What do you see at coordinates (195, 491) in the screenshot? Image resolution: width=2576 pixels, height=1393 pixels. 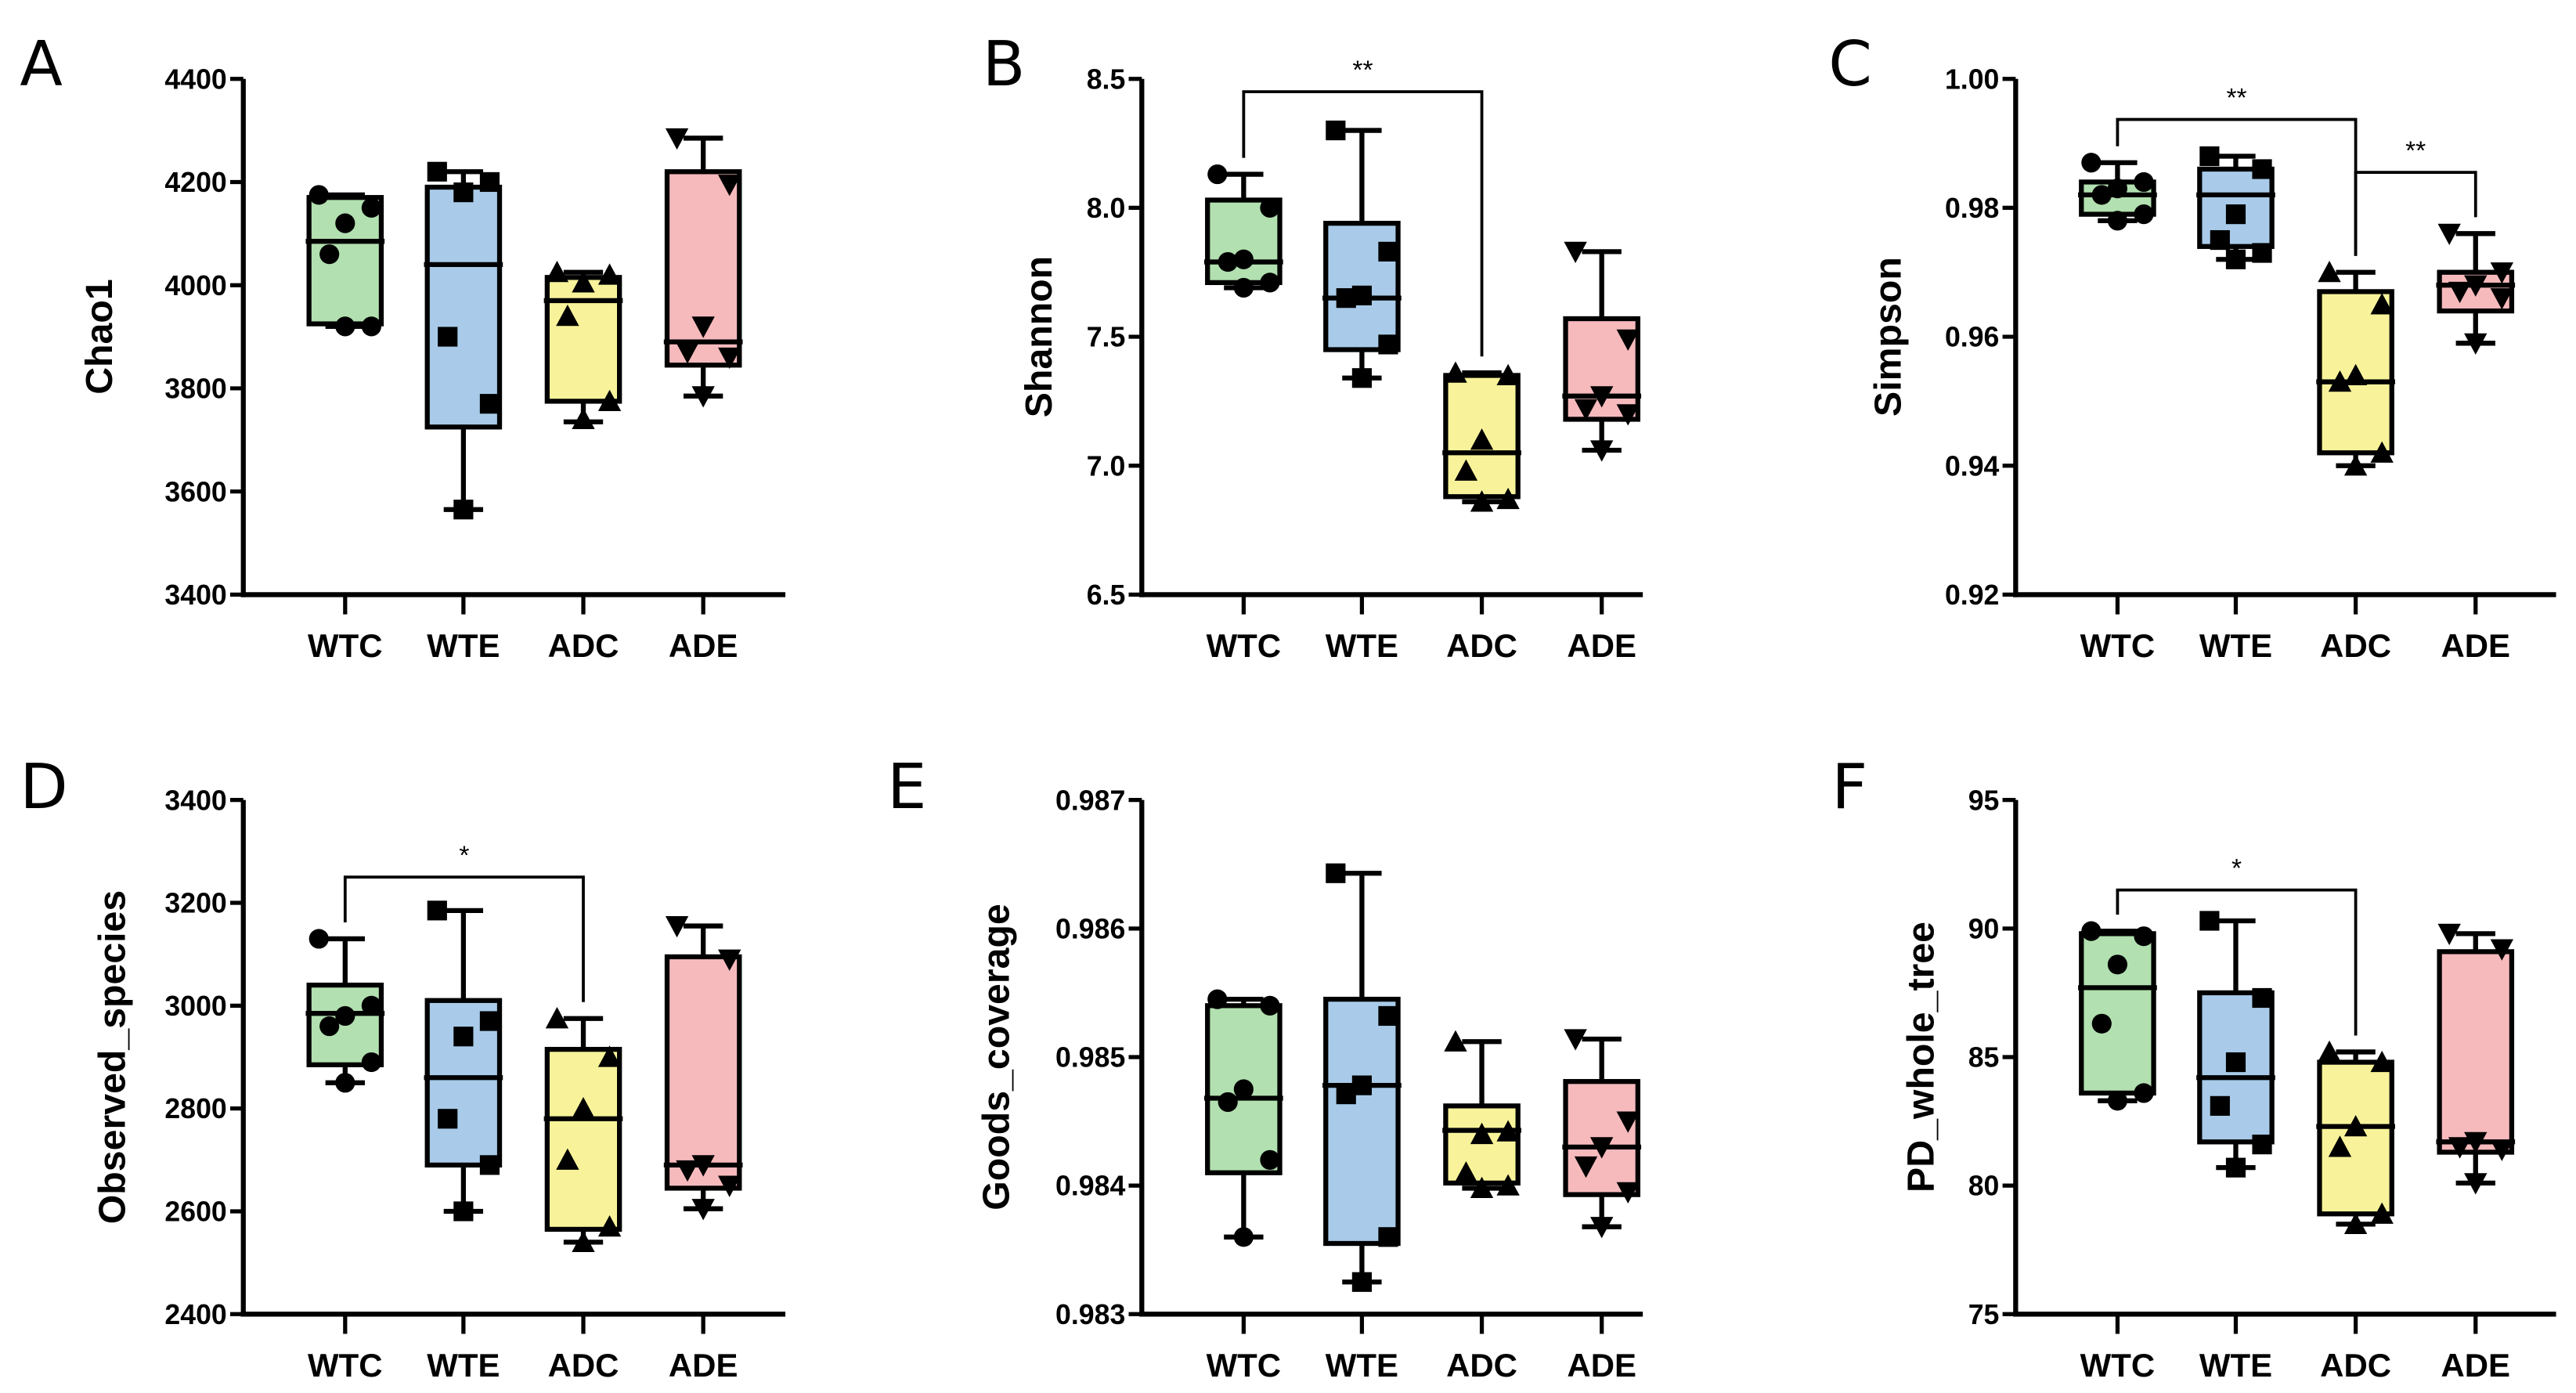 I see `y-tick-label: 3600` at bounding box center [195, 491].